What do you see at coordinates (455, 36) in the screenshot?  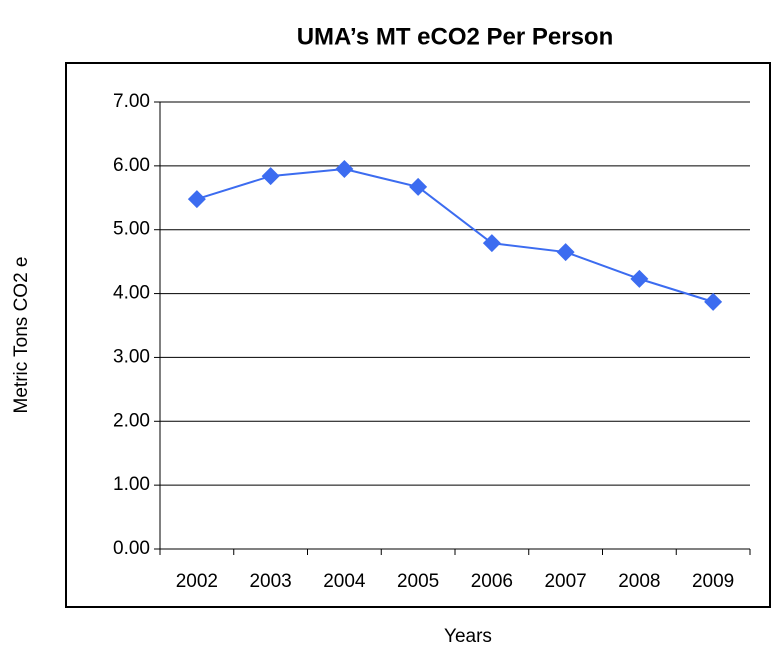 I see `chart-title: UMA’s MT eCO2 Per Person` at bounding box center [455, 36].